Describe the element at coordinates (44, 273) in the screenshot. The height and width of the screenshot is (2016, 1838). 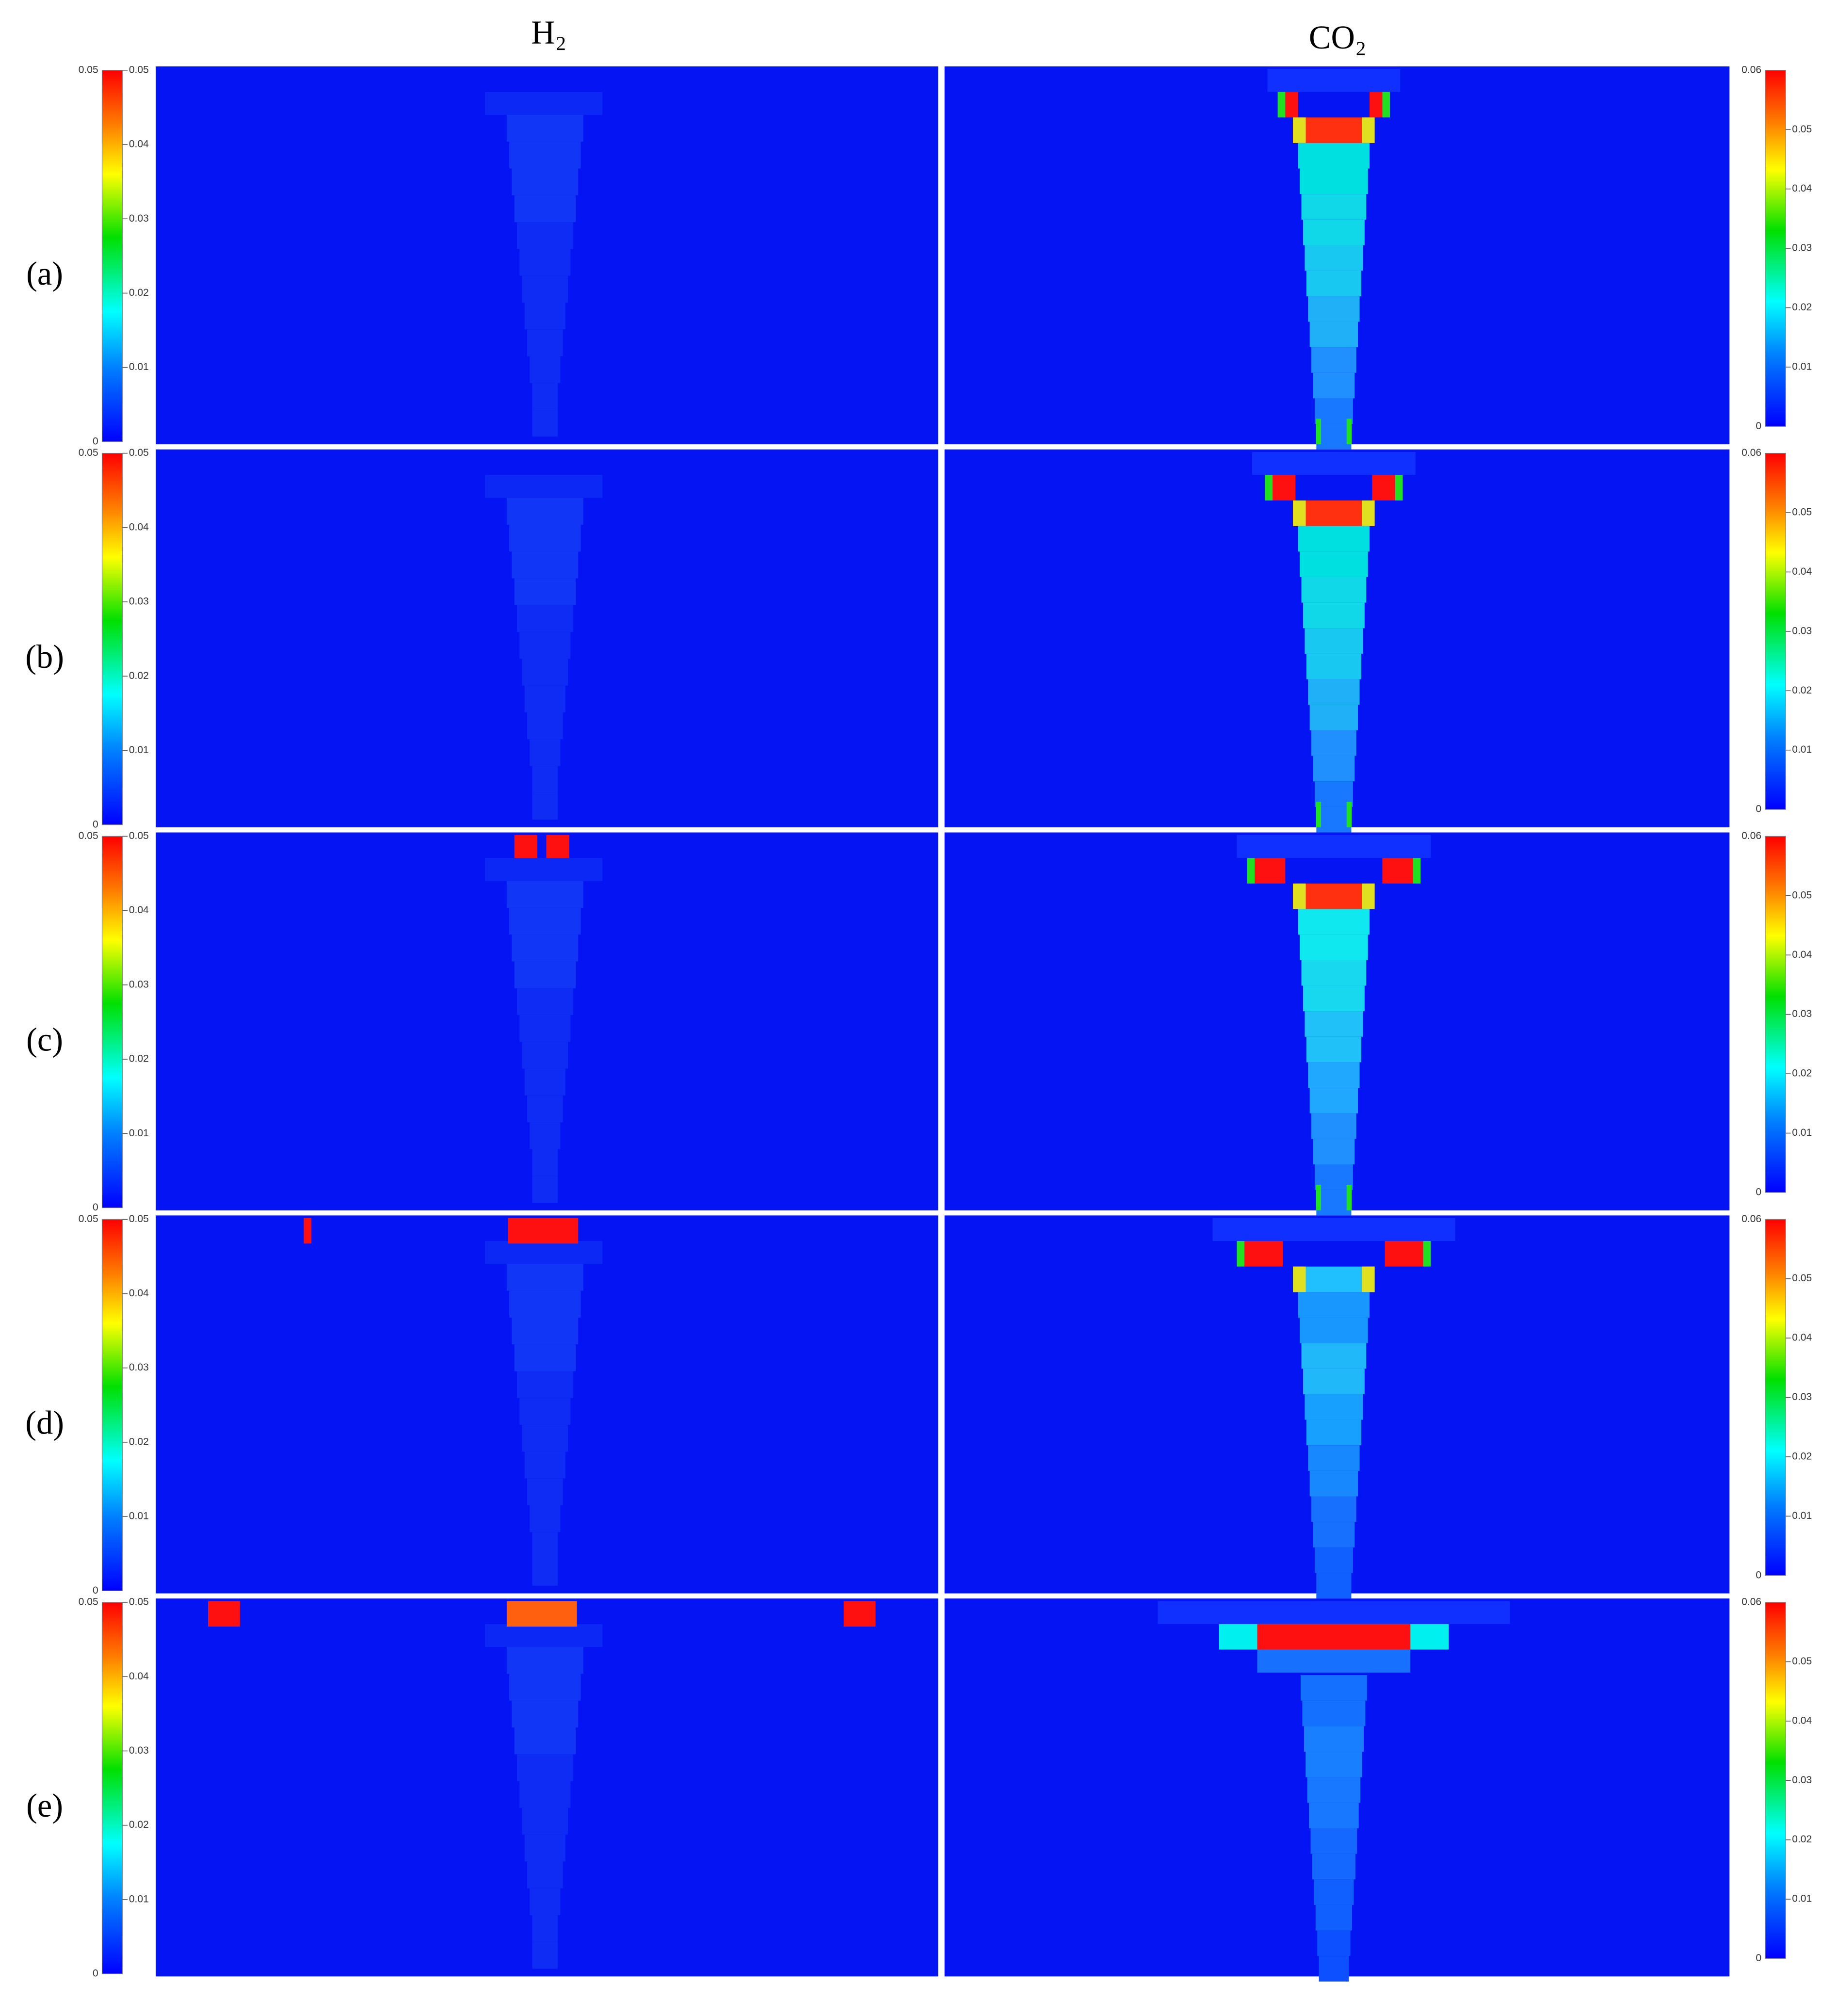
I see `row-label: (a)` at that location.